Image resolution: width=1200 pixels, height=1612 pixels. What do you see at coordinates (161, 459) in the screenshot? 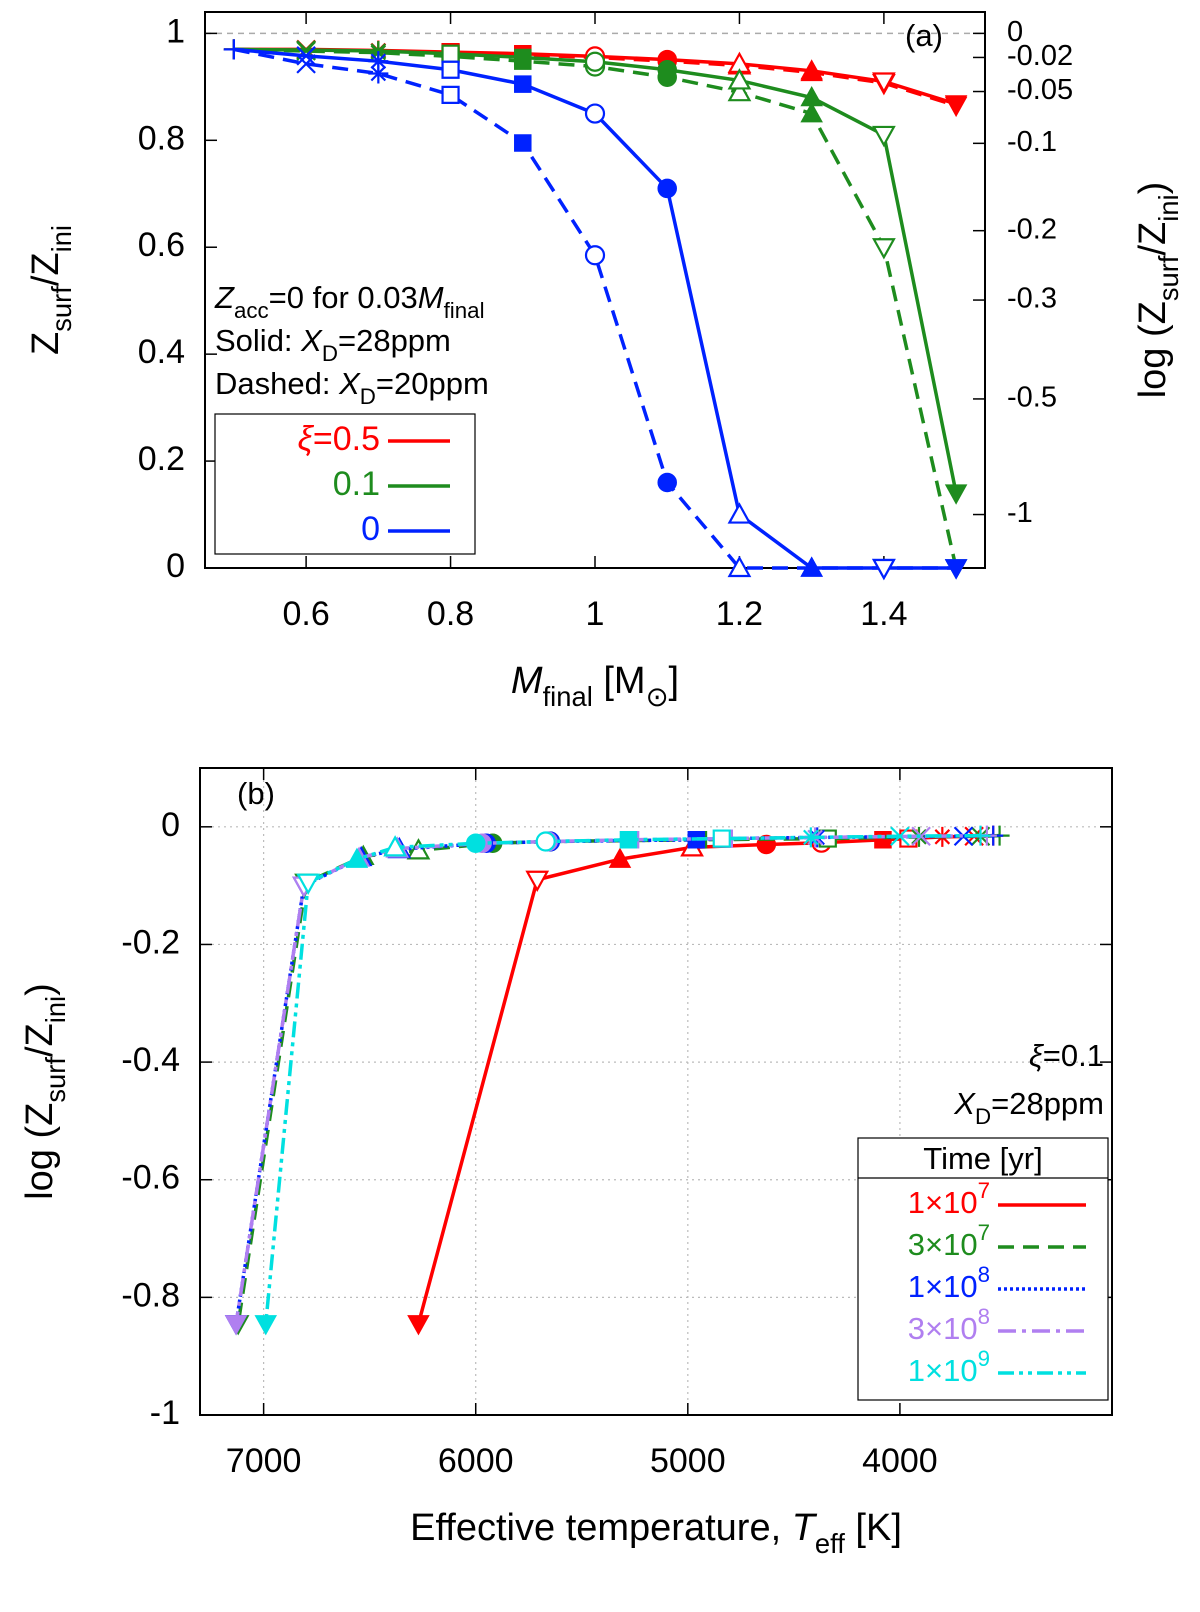
I see `y-tick-label: 0.2` at bounding box center [161, 459].